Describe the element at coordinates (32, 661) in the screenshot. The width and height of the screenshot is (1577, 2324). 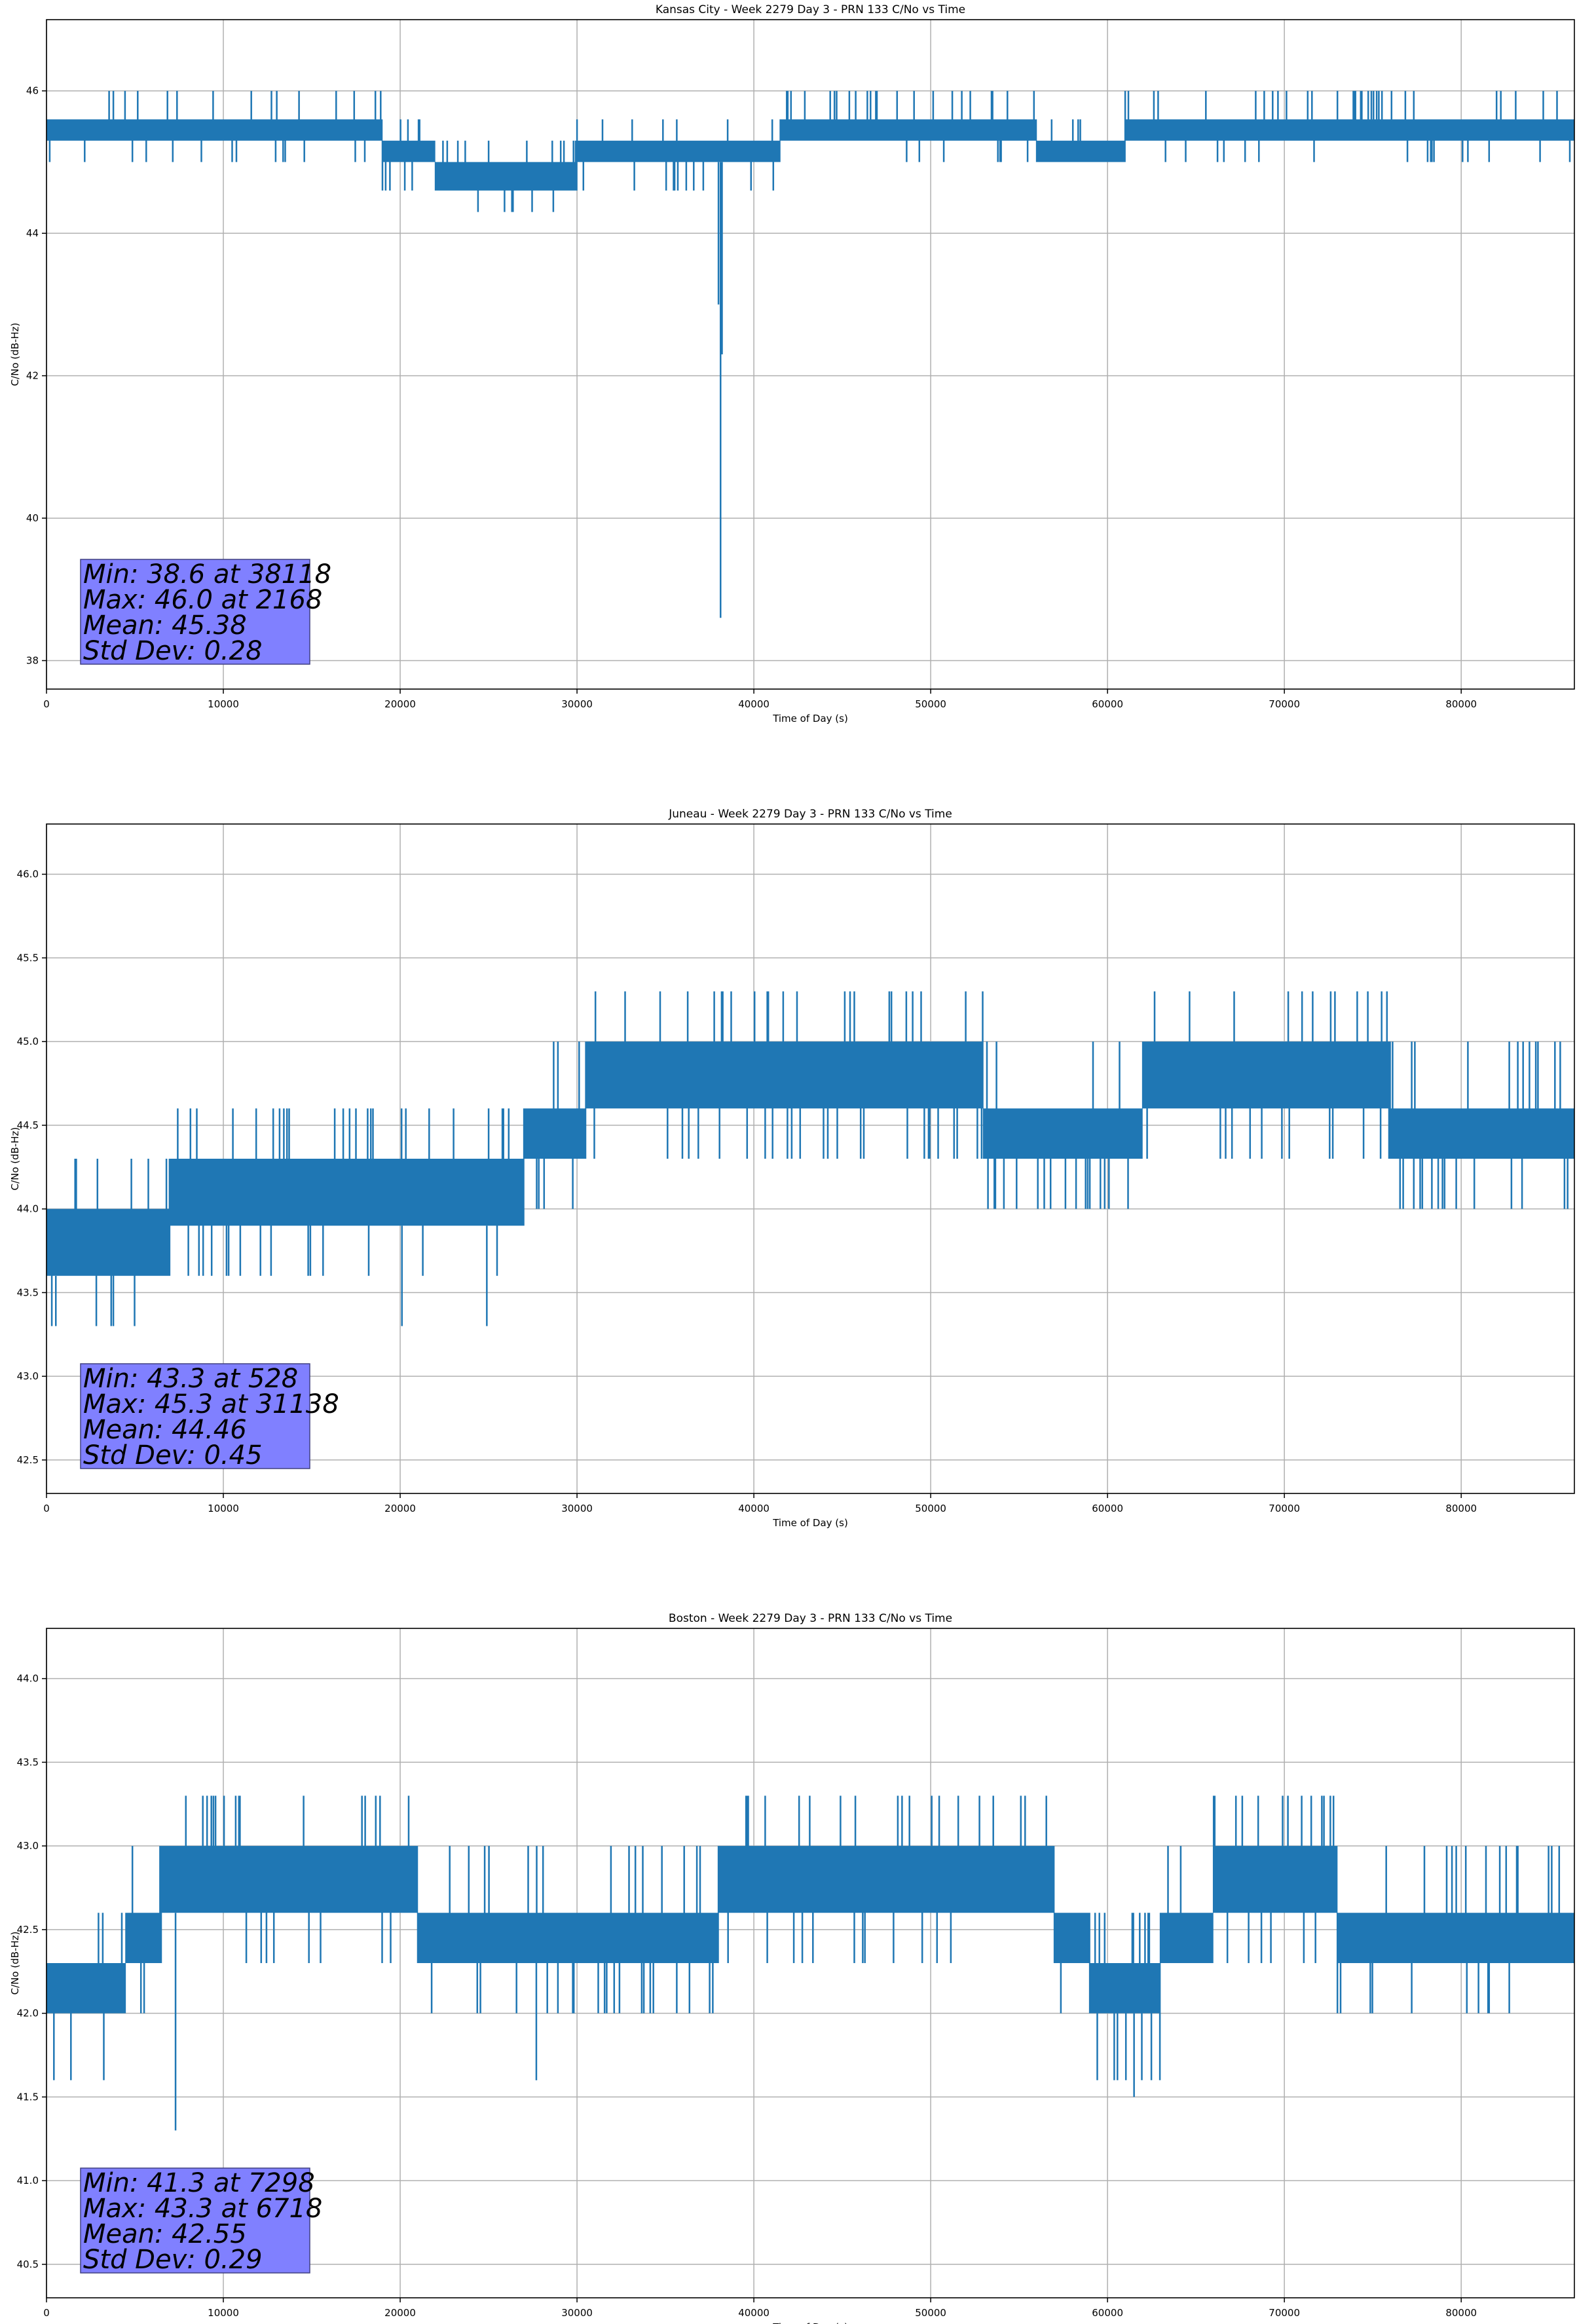
I see `y-tick-label: 38` at that location.